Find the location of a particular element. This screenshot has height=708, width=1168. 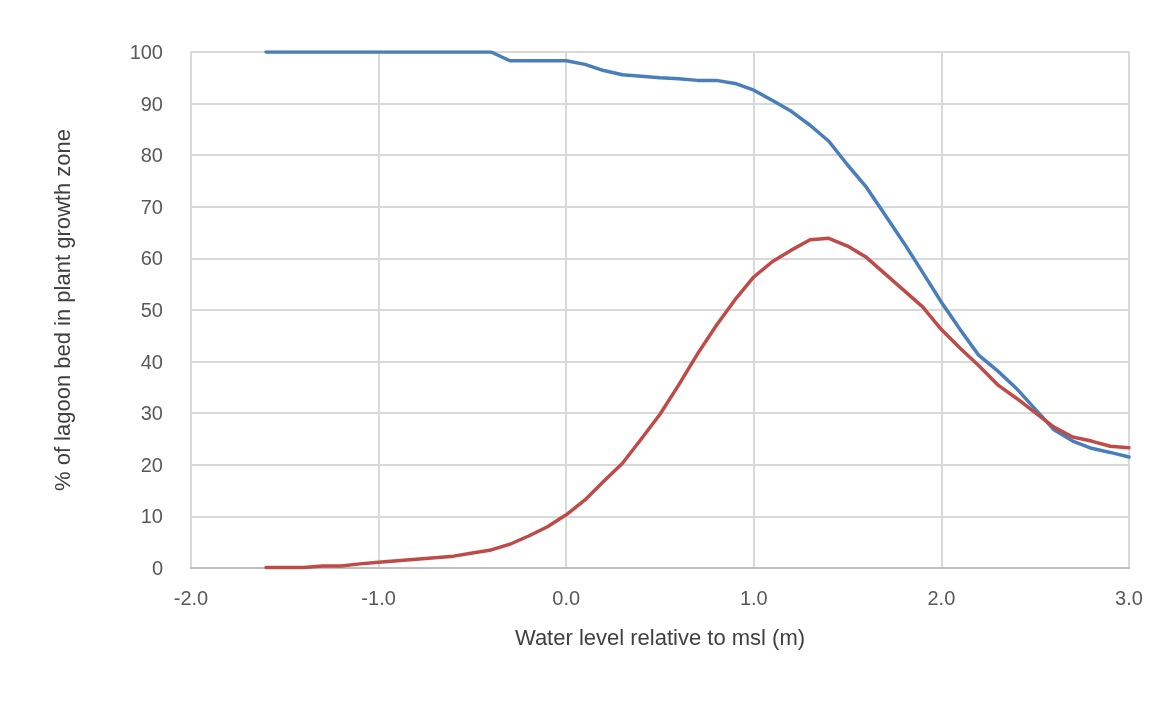

x-tick-label: 1.0 is located at coordinates (753, 598).